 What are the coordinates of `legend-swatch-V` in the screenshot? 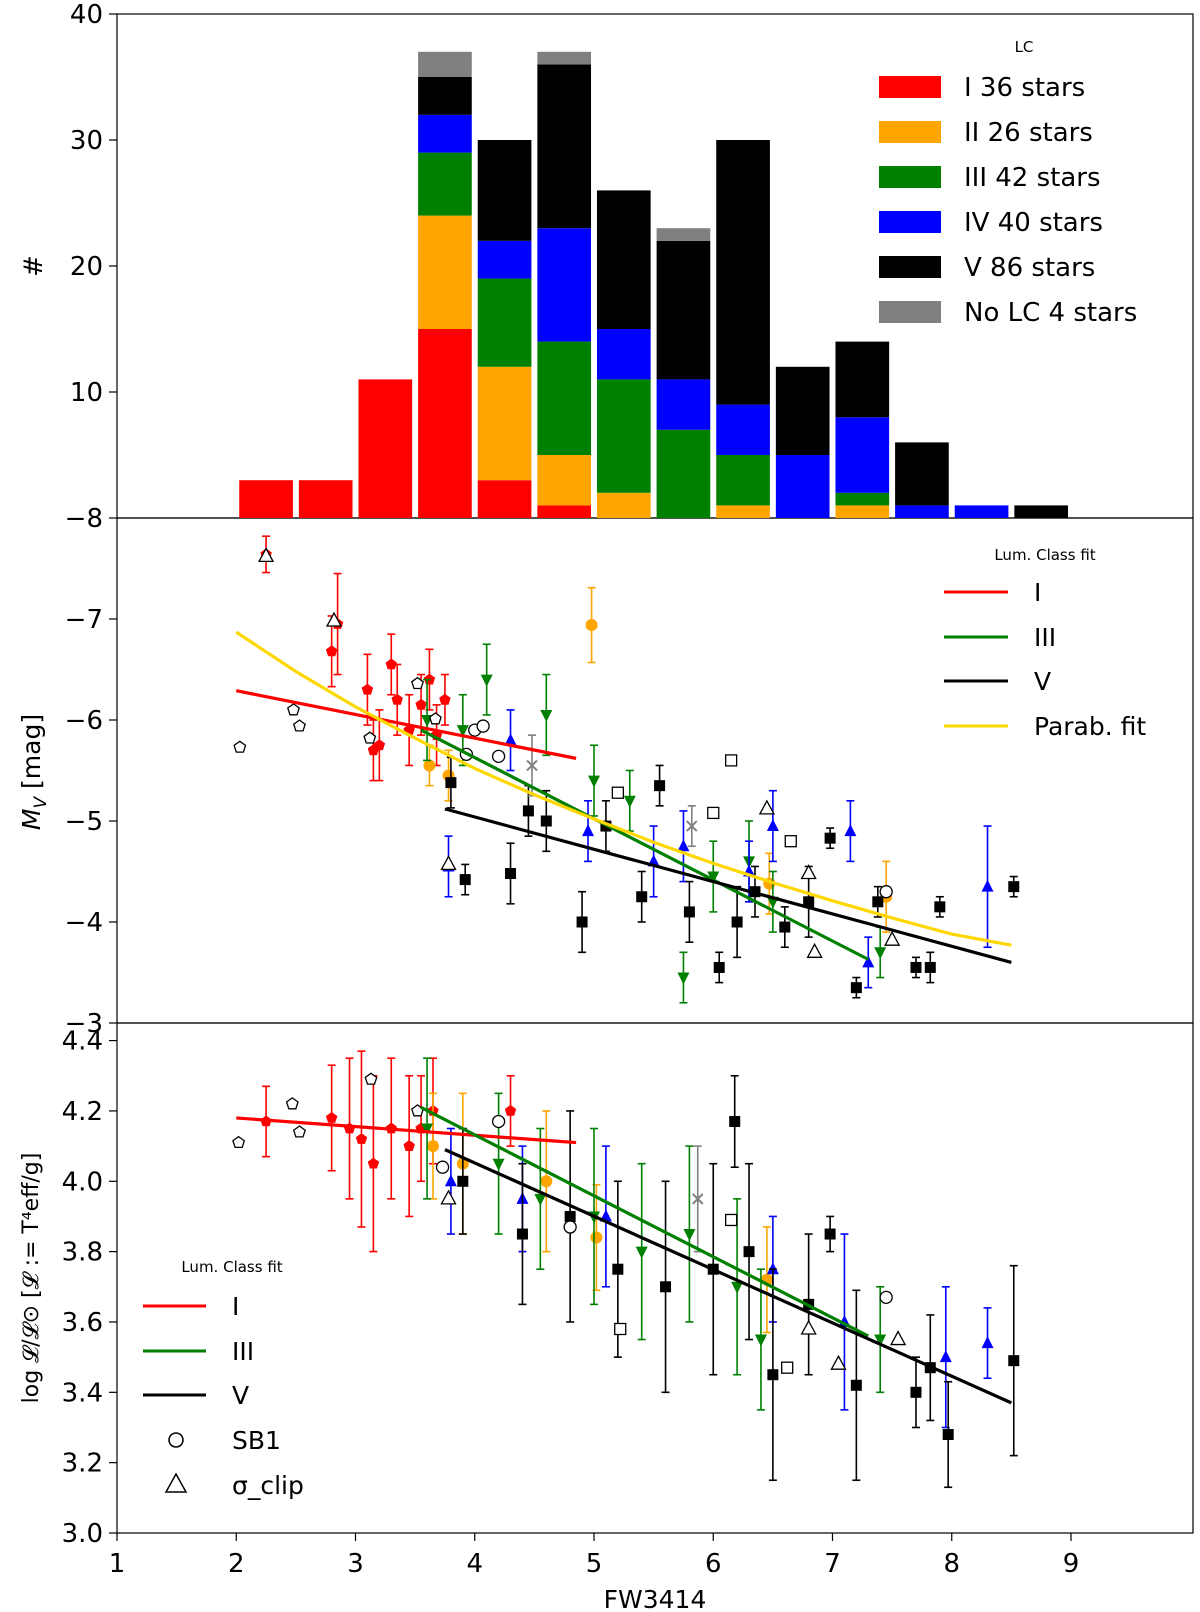 It's located at (910, 267).